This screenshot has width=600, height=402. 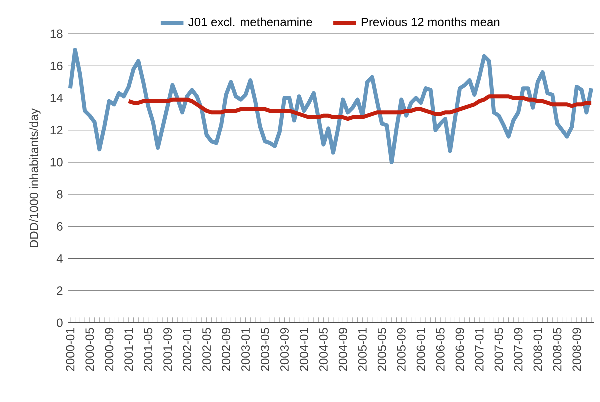 I want to click on x-tick-label: 2007-05, so click(x=499, y=350).